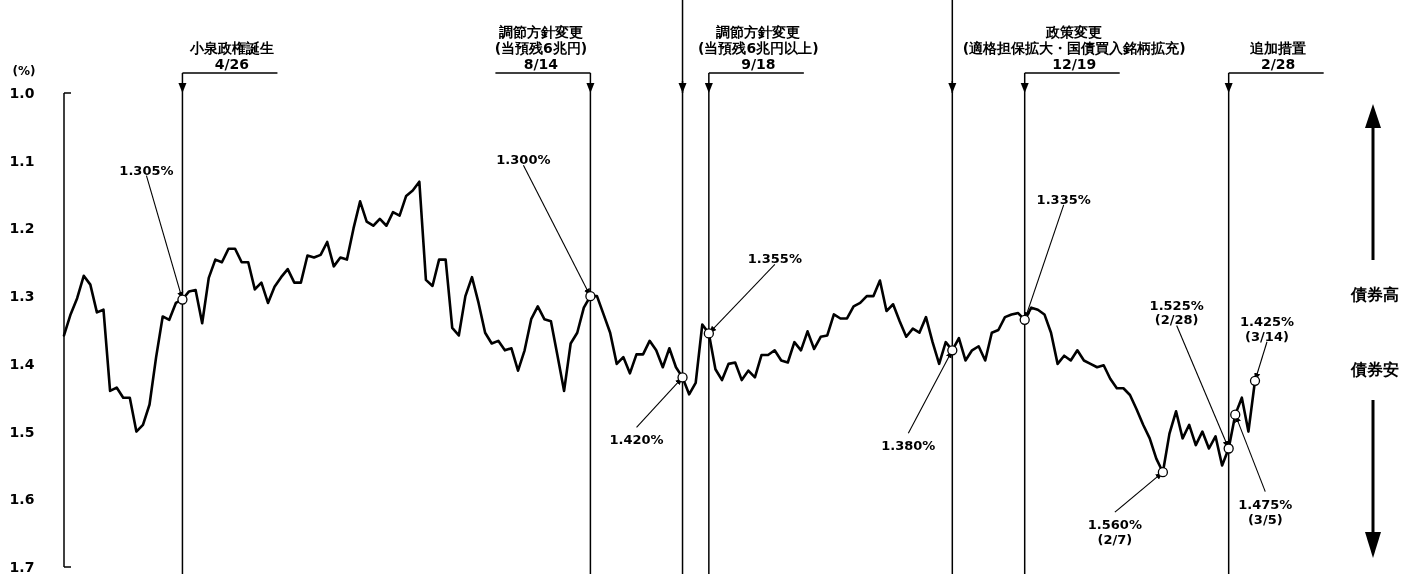 This screenshot has height=574, width=1427. What do you see at coordinates (22, 499) in the screenshot?
I see `y-tick-label: 1.6` at bounding box center [22, 499].